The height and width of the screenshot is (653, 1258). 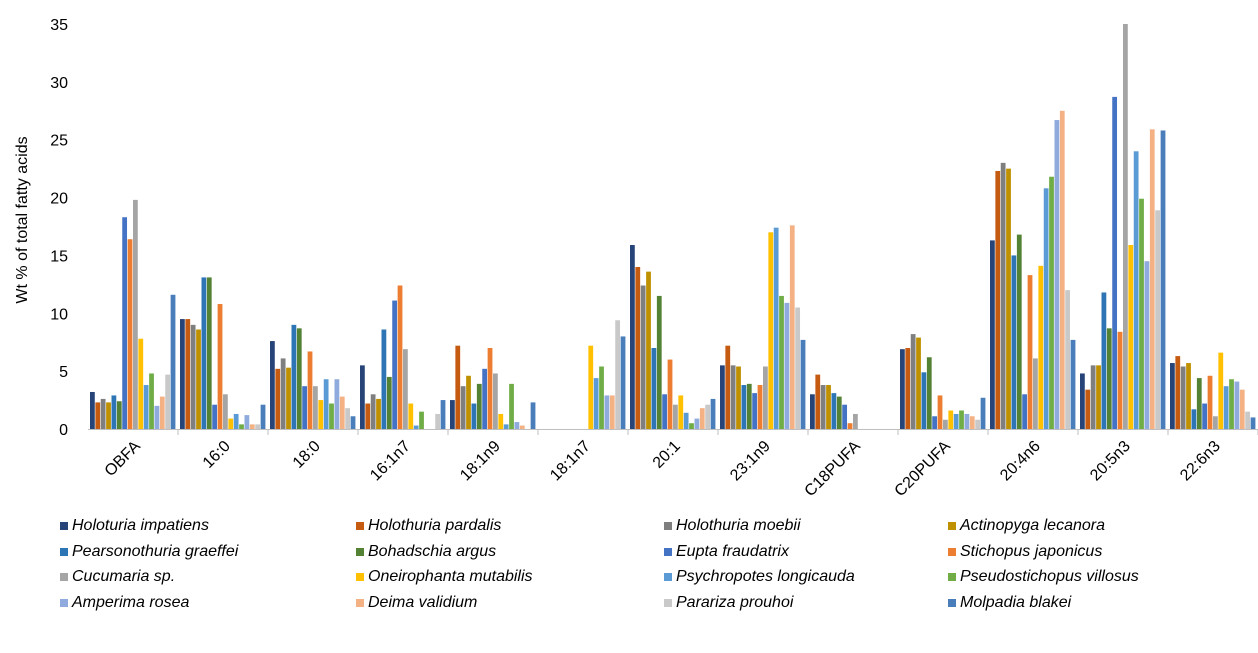 I want to click on legend-label: Bohadschia argus, so click(x=432, y=551).